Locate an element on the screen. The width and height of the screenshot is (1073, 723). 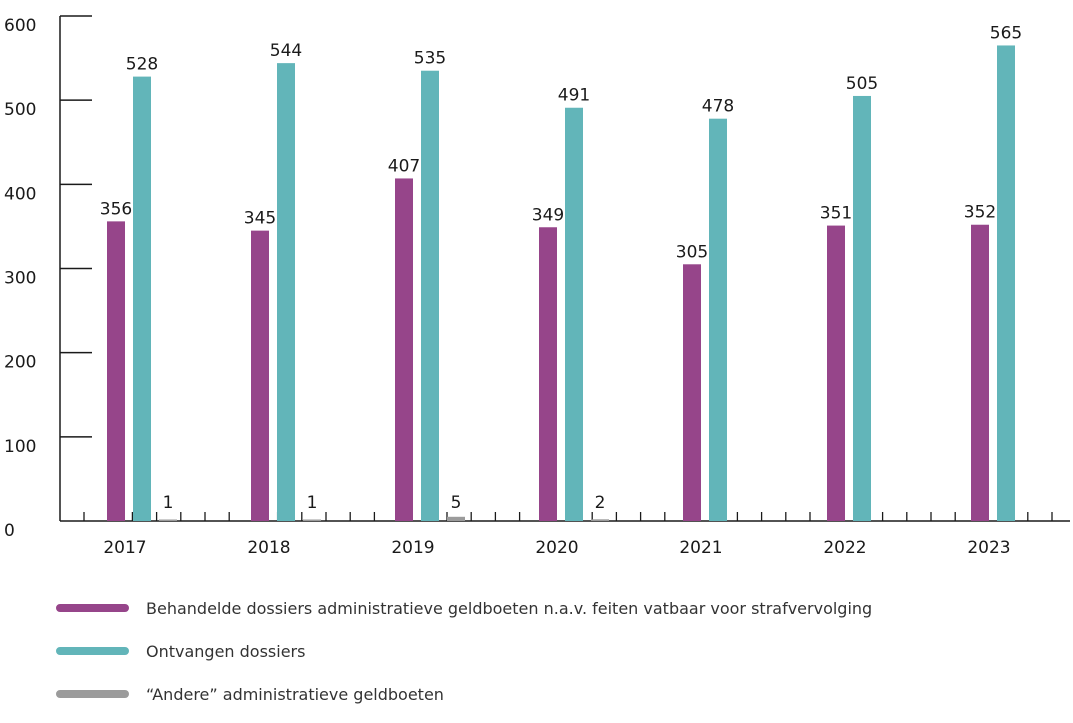
x-tick-label-2017: 2017 is located at coordinates (124, 548).